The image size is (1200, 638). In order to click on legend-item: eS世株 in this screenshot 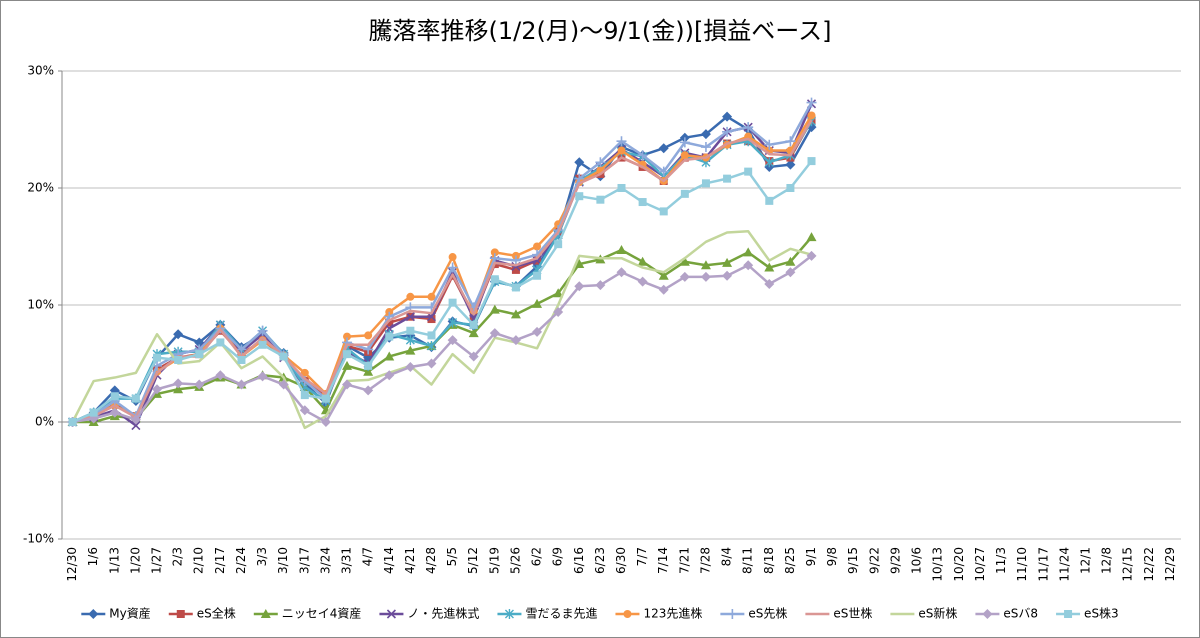, I will do `click(838, 613)`.